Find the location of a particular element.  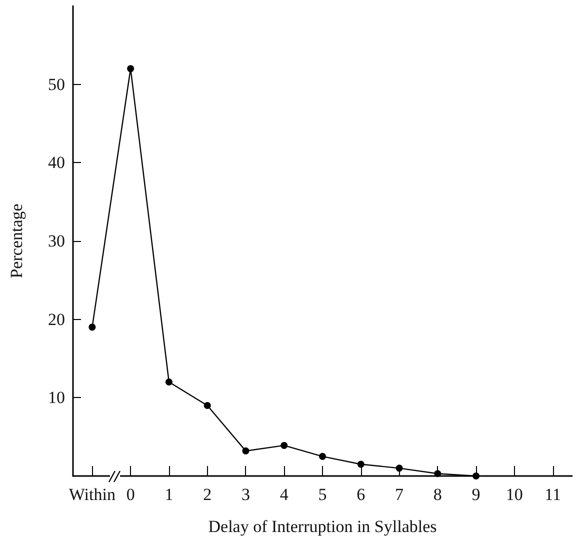

x-tick-label: 10 is located at coordinates (514, 494).